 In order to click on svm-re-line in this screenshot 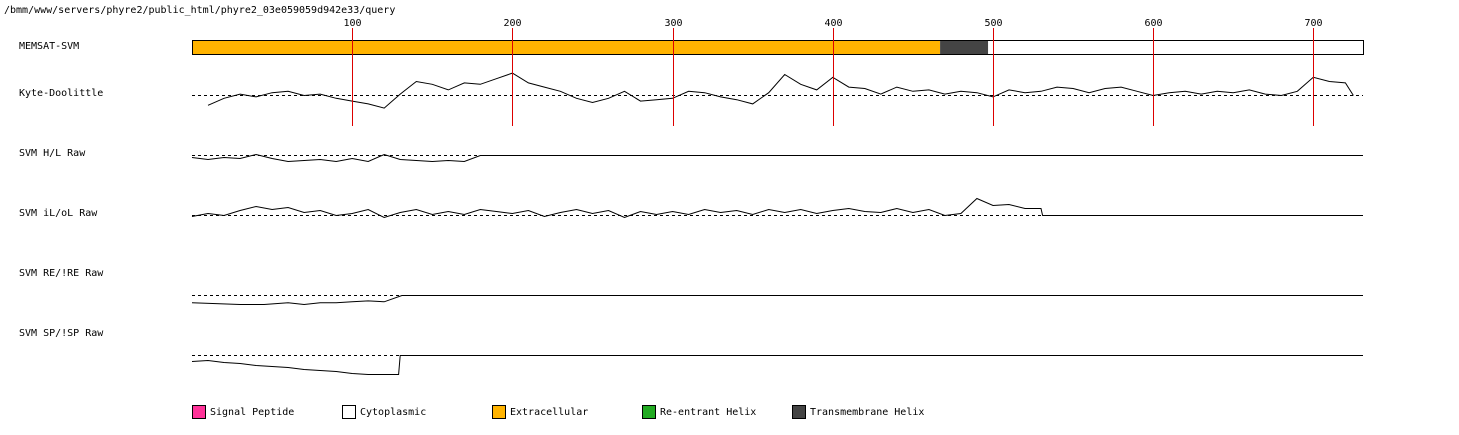, I will do `click(777, 300)`.